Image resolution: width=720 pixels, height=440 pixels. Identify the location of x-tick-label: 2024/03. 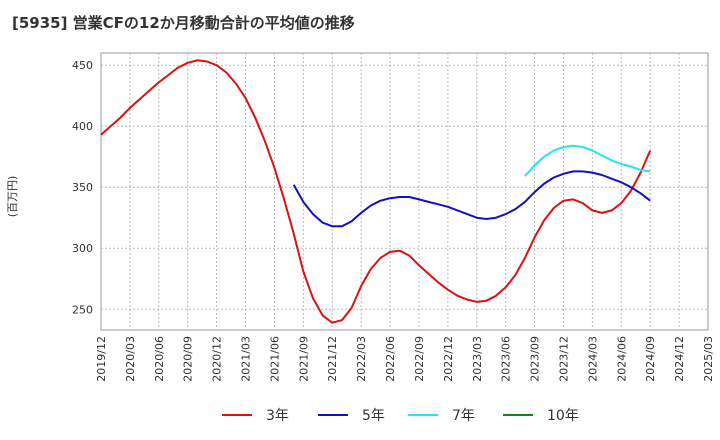
(592, 359).